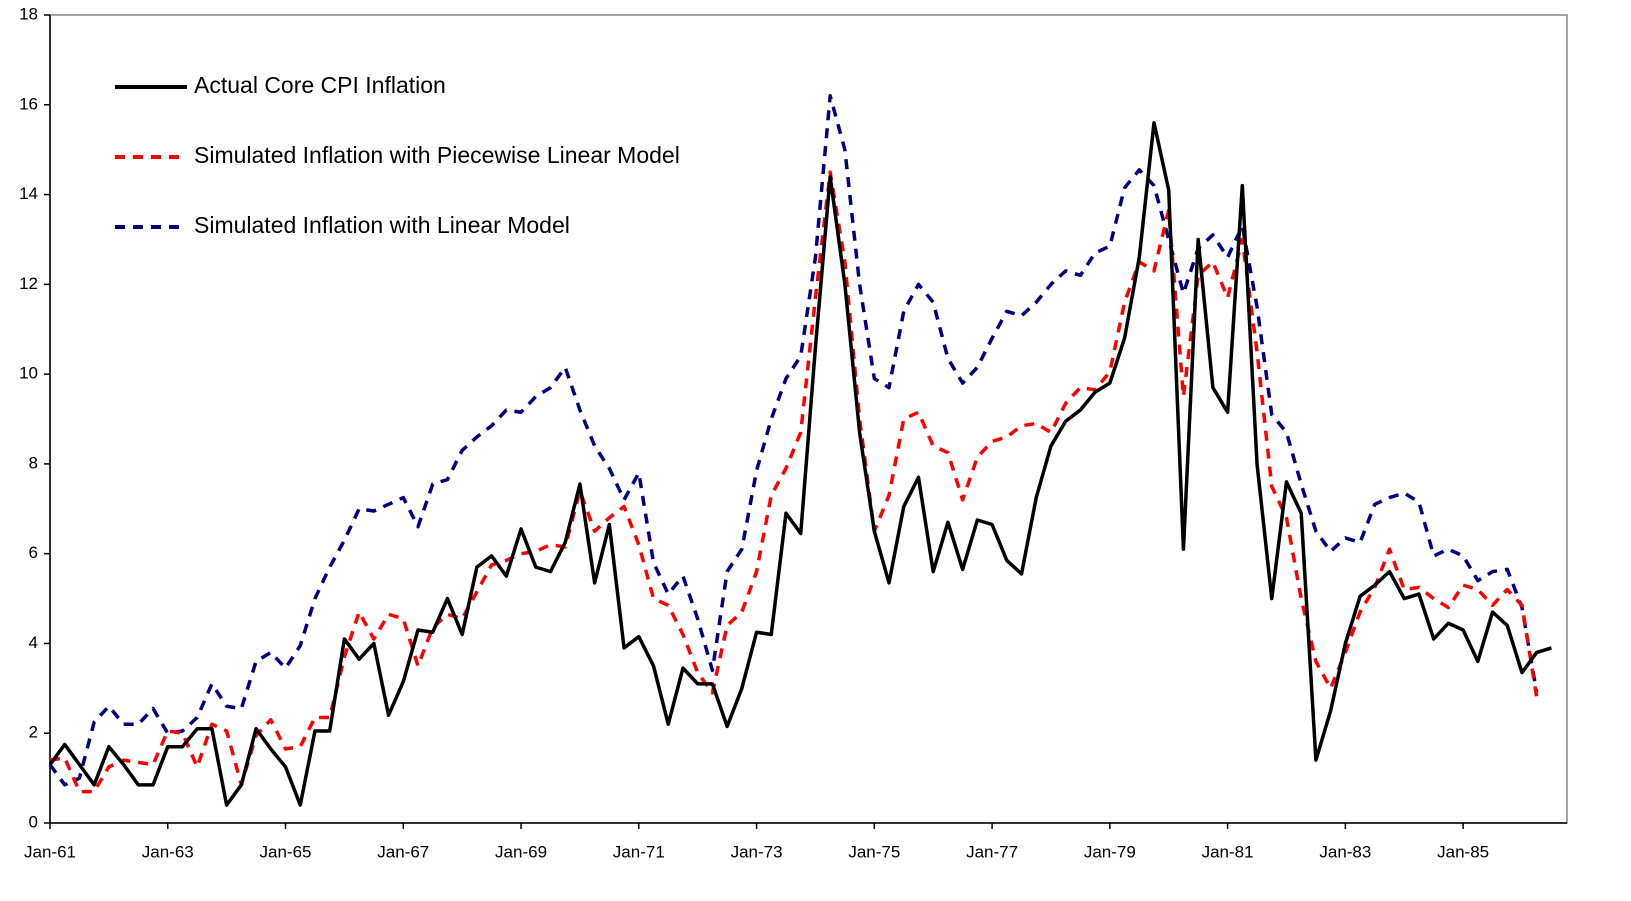 The height and width of the screenshot is (901, 1631). What do you see at coordinates (33, 552) in the screenshot?
I see `y-tick-label: 6` at bounding box center [33, 552].